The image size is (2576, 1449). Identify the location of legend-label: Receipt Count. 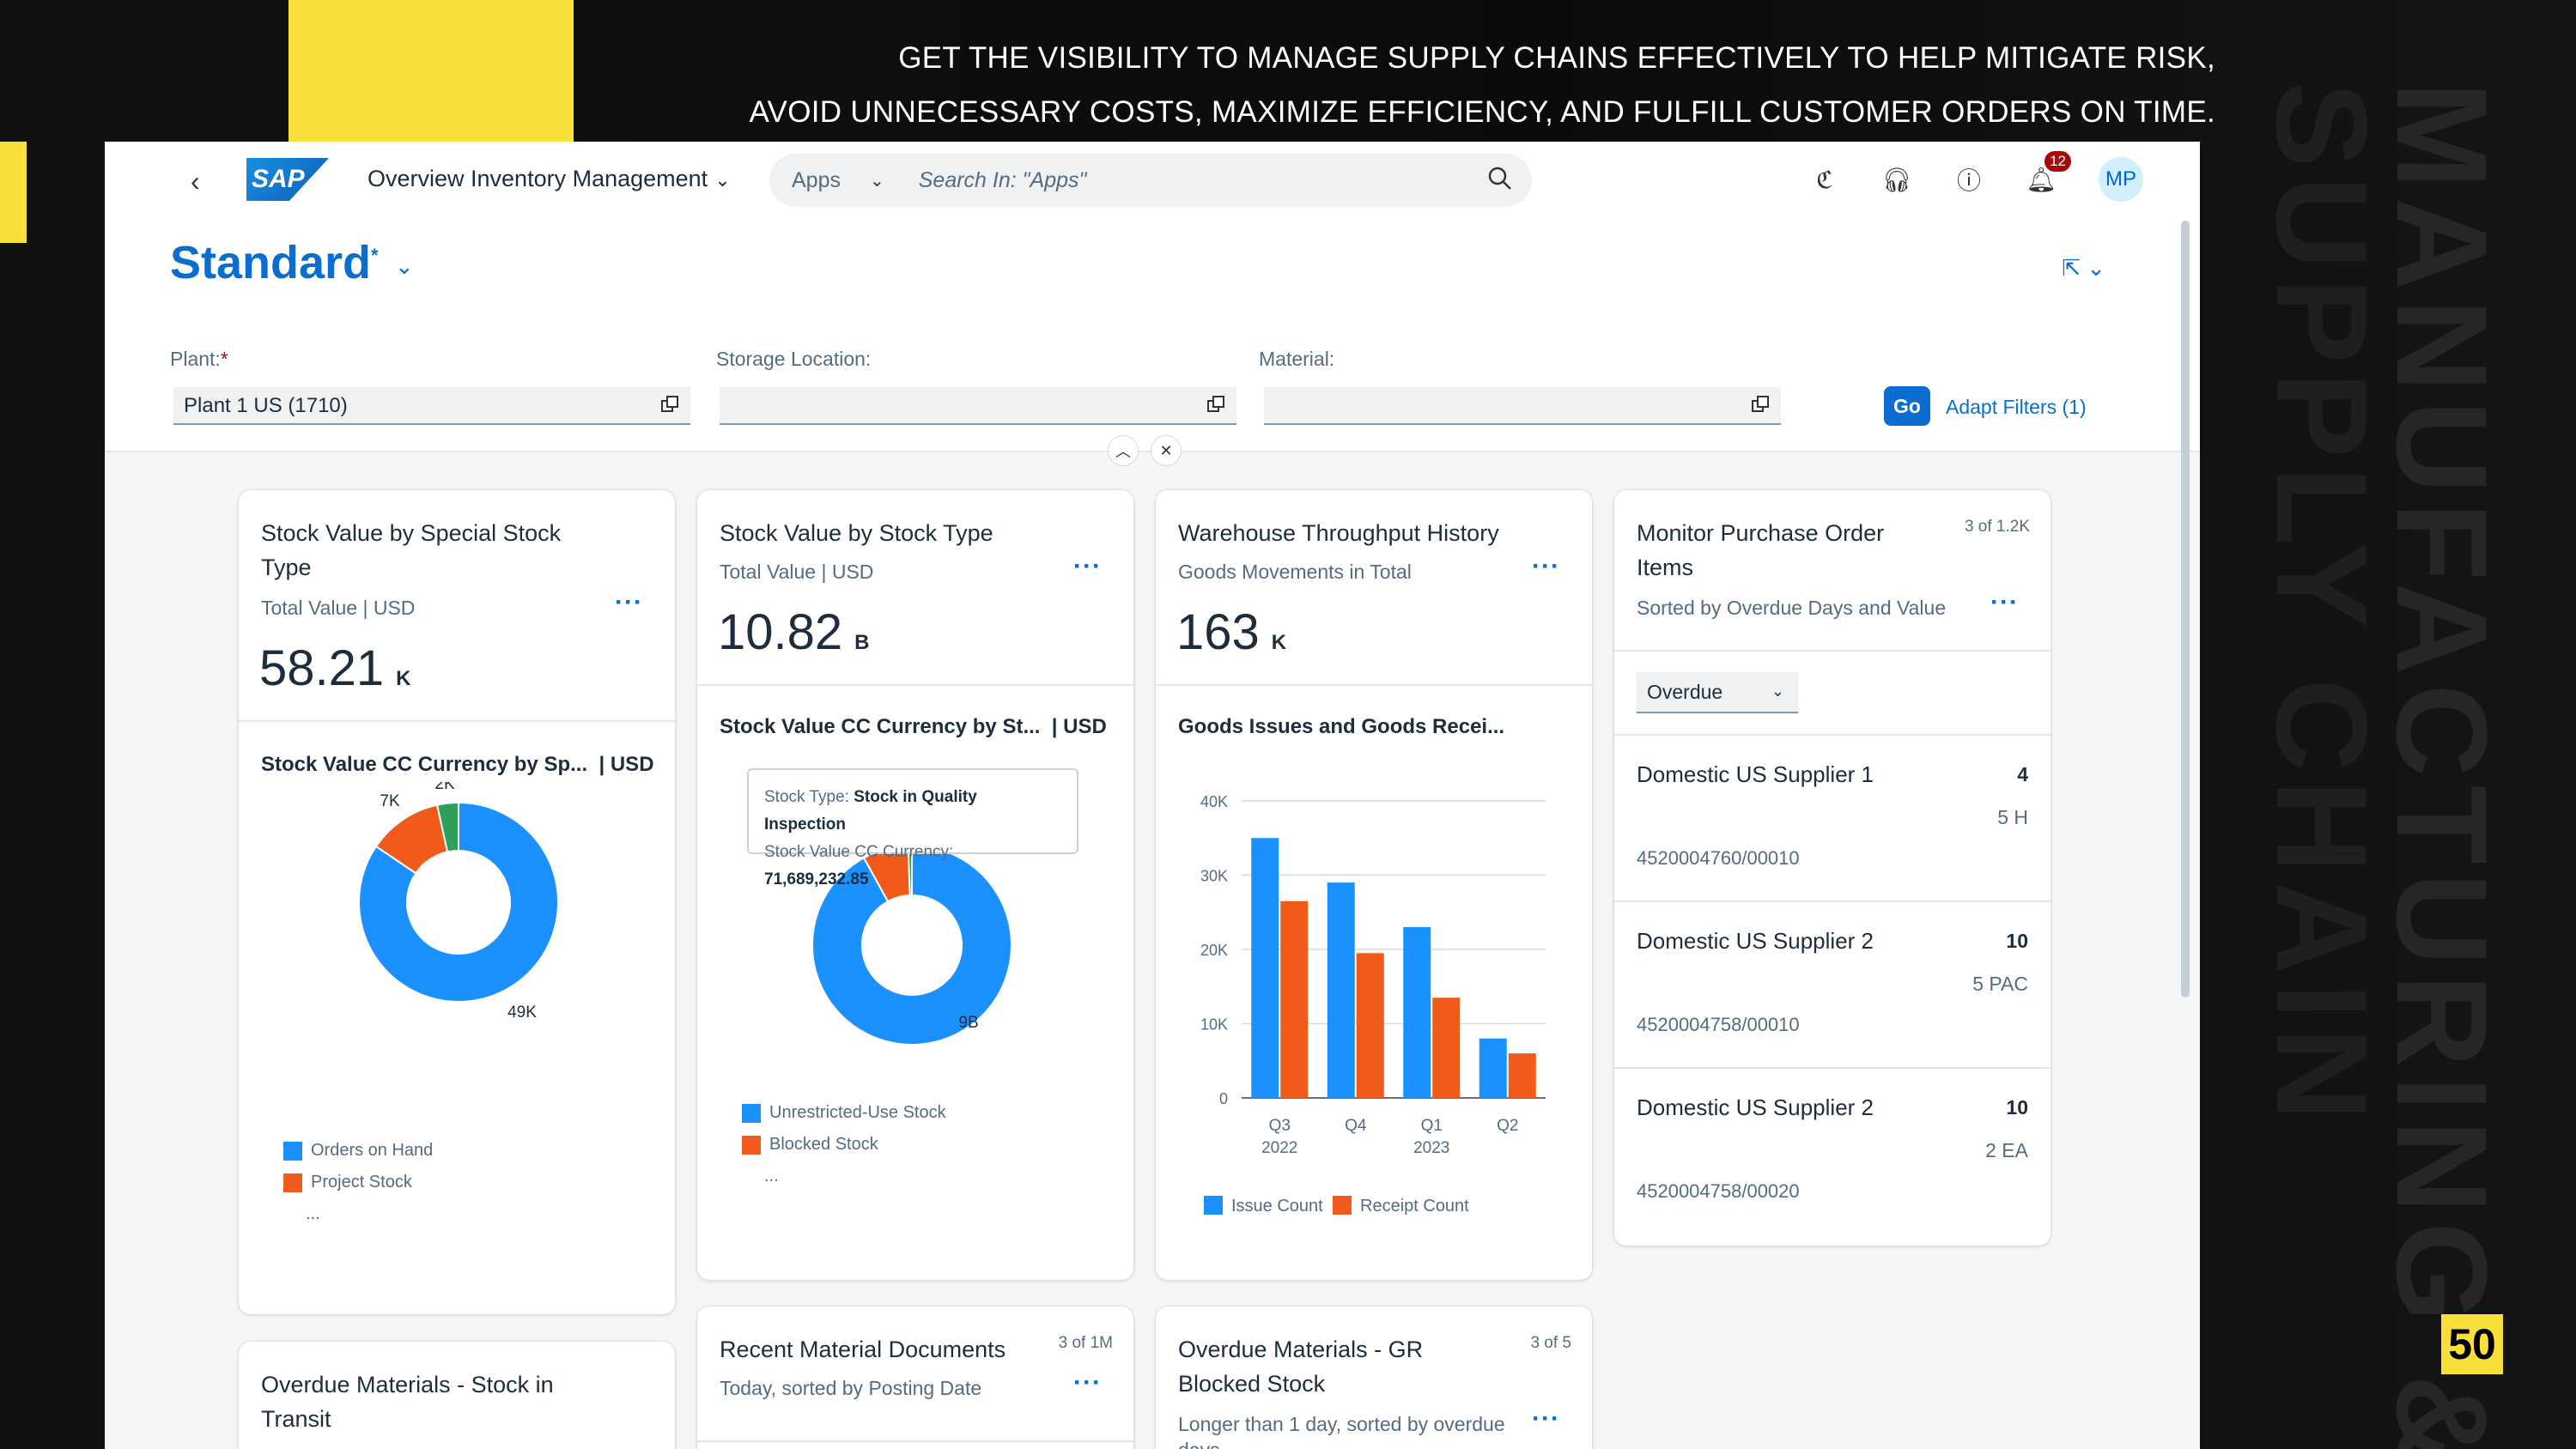
(1415, 1206).